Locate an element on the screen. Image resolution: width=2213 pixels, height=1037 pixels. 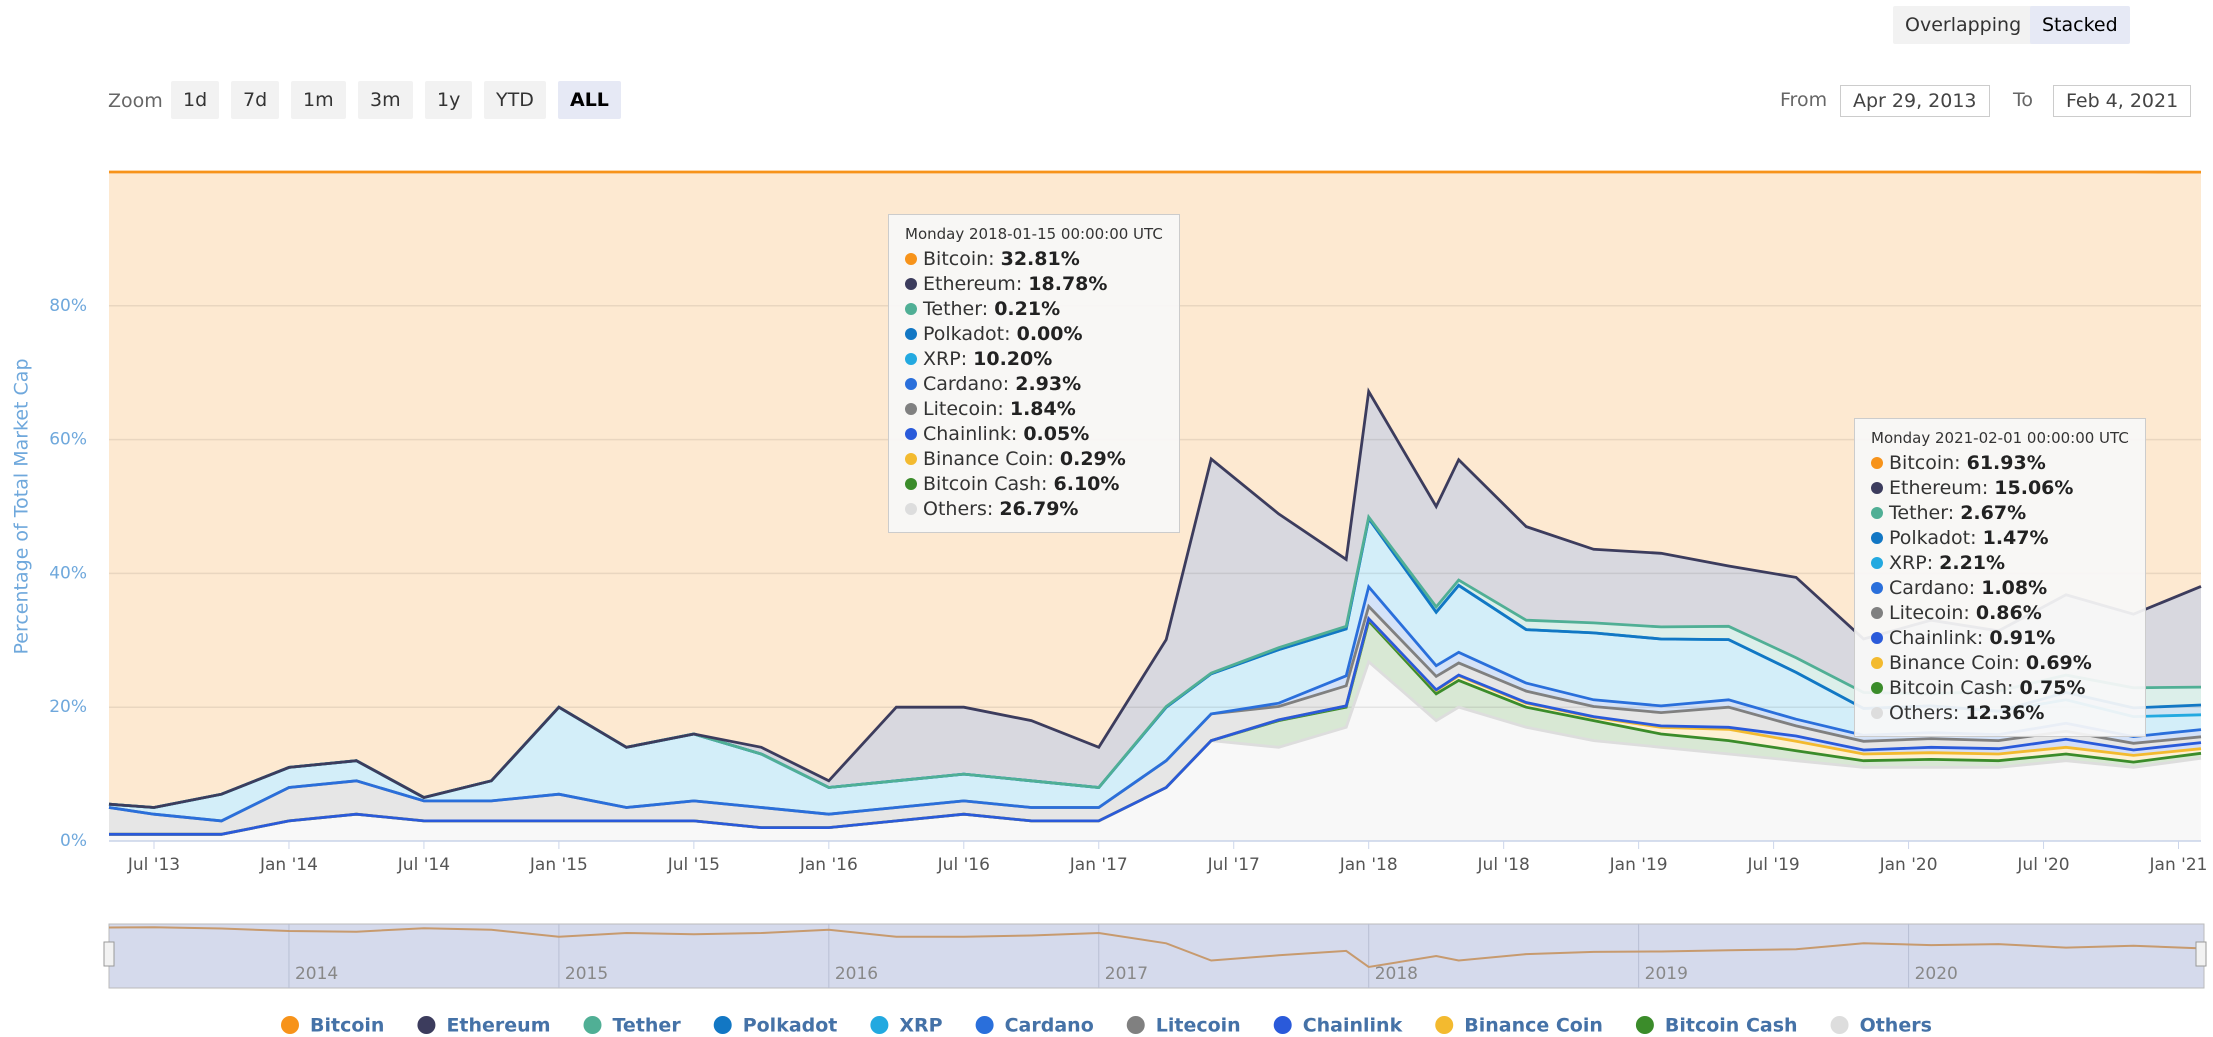
legend-label: Others is located at coordinates (1896, 1026).